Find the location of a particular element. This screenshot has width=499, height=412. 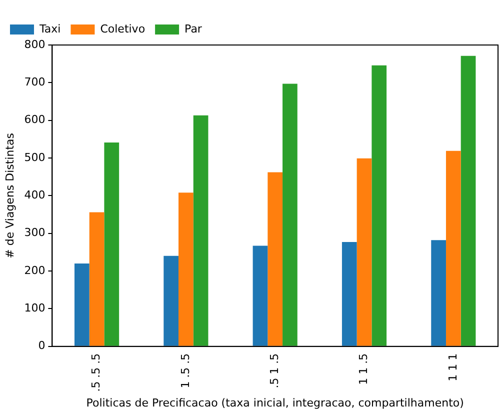

x-tick-label: 1 .5 .5 is located at coordinates (185, 370).